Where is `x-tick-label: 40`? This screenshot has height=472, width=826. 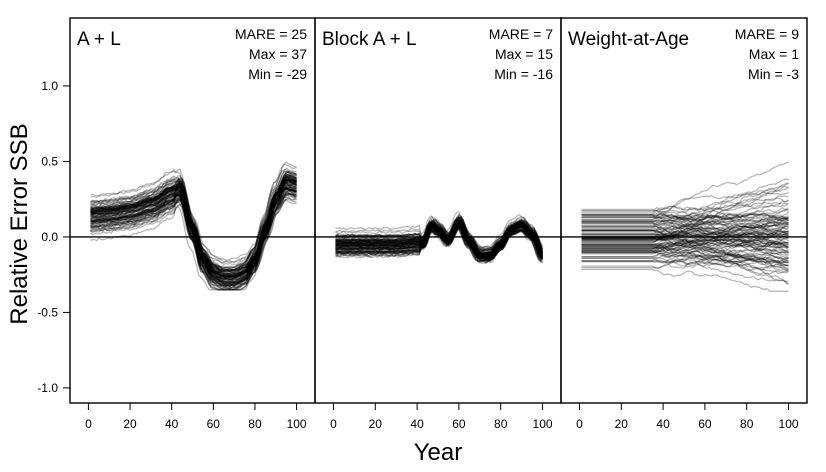 x-tick-label: 40 is located at coordinates (663, 424).